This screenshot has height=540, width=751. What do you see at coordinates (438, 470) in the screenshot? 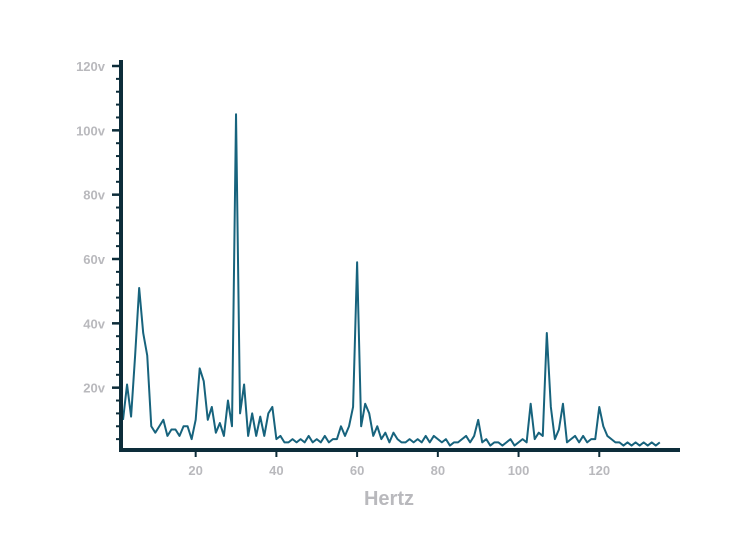
I see `x-tick-label: 80` at bounding box center [438, 470].